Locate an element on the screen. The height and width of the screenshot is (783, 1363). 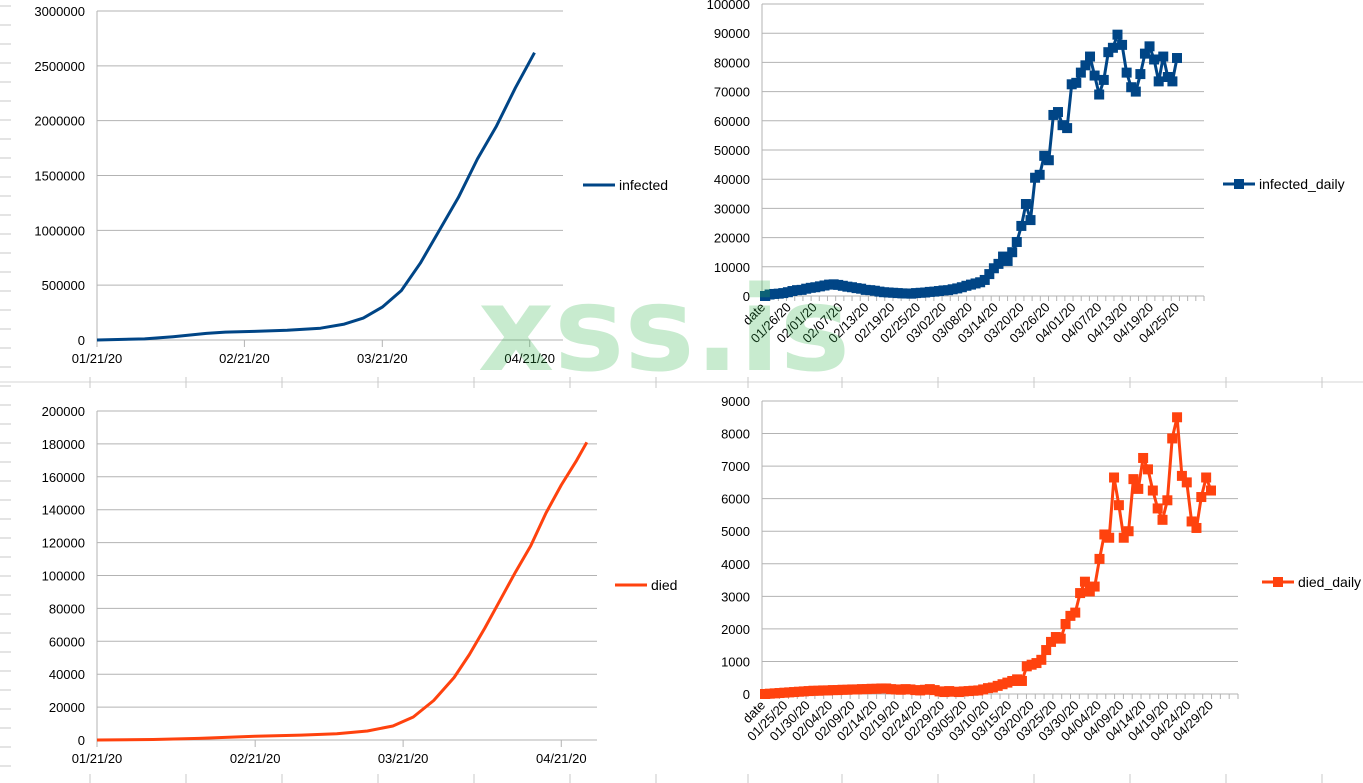
watermark-text: xss.is is located at coordinates (664, 329).